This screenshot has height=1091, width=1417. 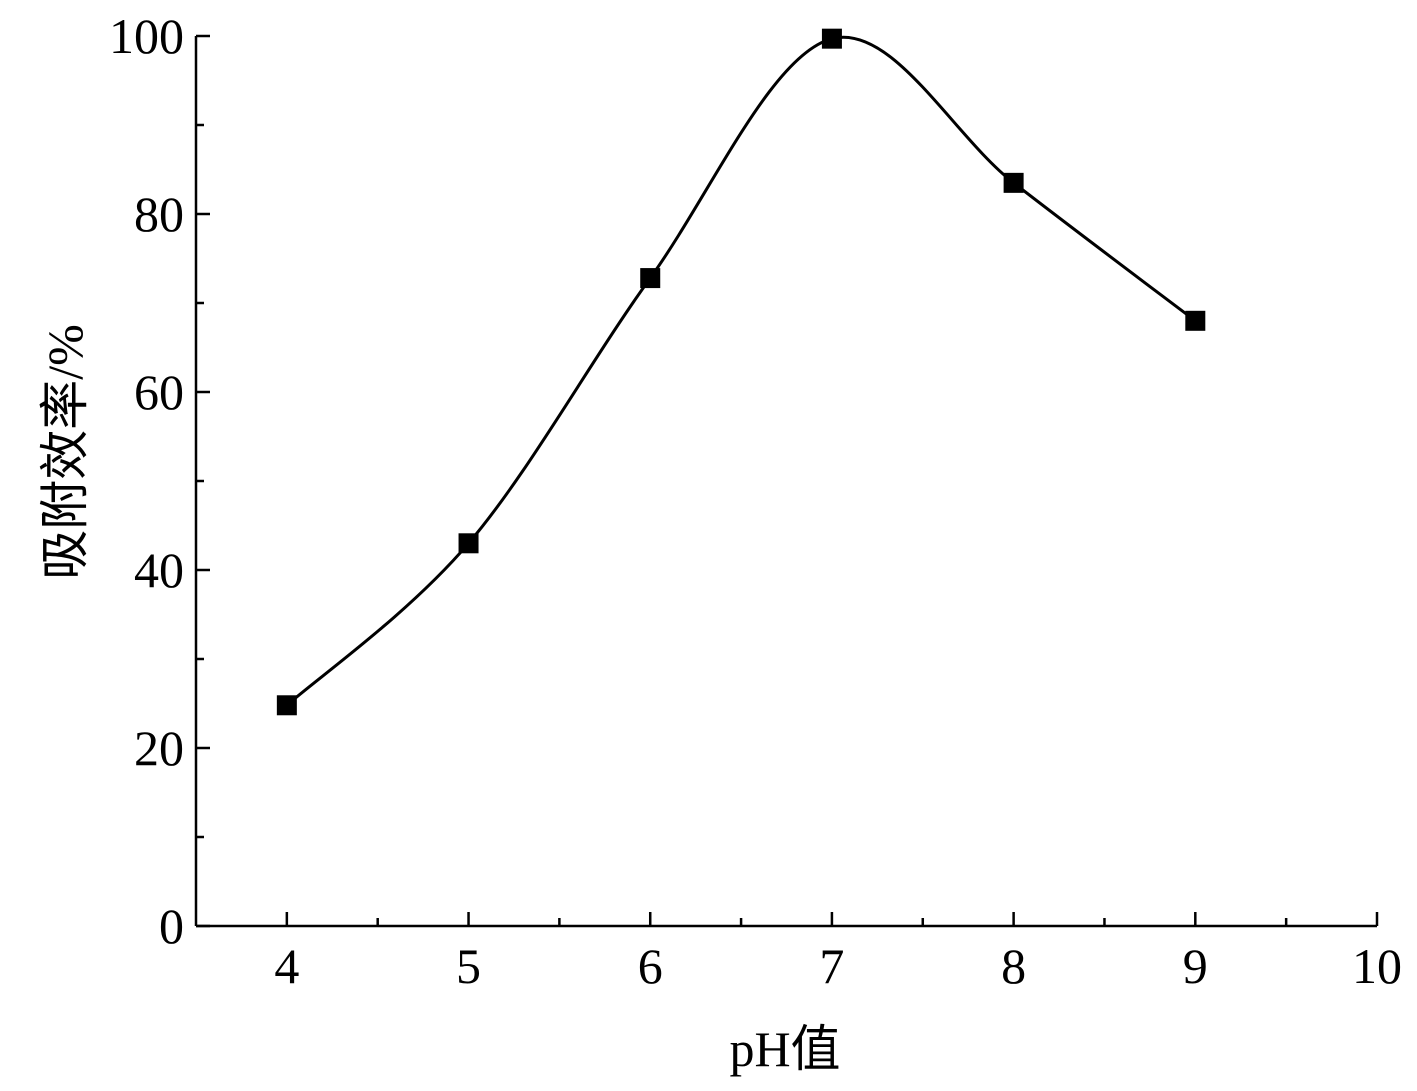 What do you see at coordinates (159, 392) in the screenshot?
I see `y-tick-label: 60` at bounding box center [159, 392].